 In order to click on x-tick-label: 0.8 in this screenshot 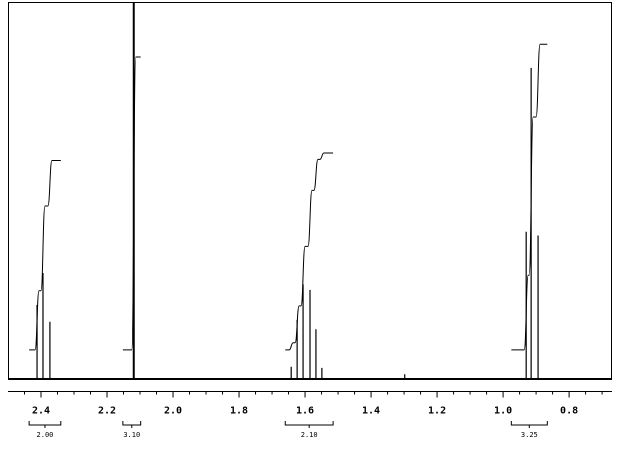, I will do `click(569, 411)`.